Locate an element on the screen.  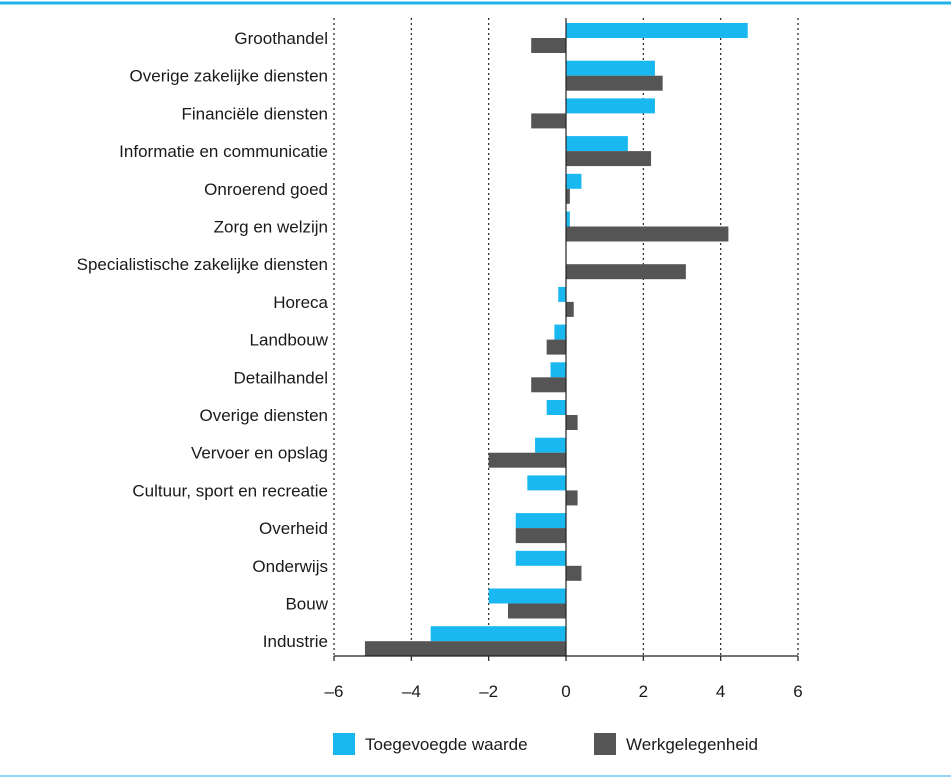
category-label: Landbouw is located at coordinates (289, 340).